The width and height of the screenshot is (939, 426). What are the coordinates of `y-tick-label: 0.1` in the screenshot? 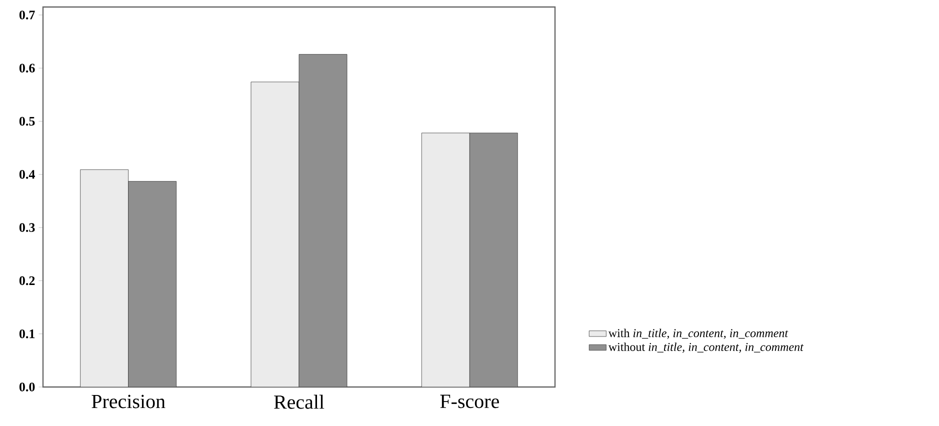 It's located at (27, 333).